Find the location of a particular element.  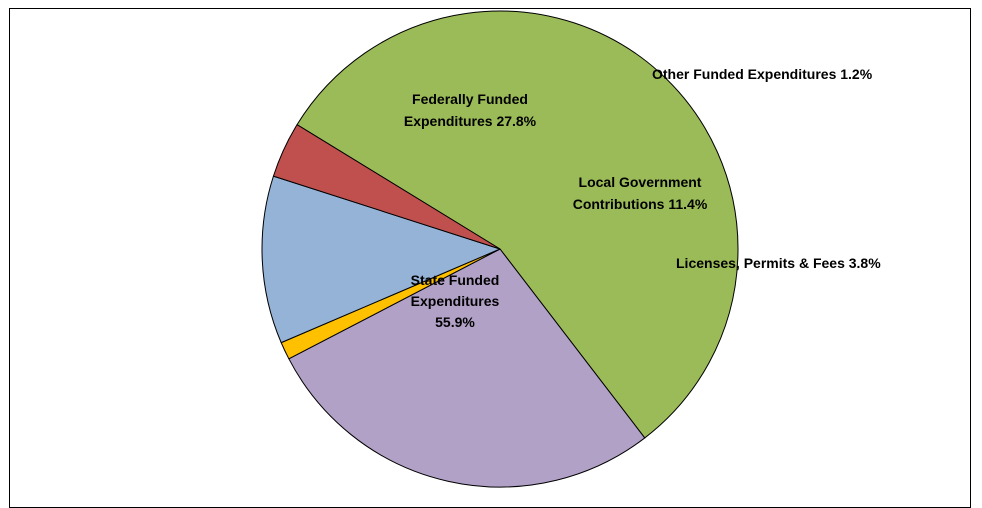

slice-label-line: 55.9% is located at coordinates (455, 322).